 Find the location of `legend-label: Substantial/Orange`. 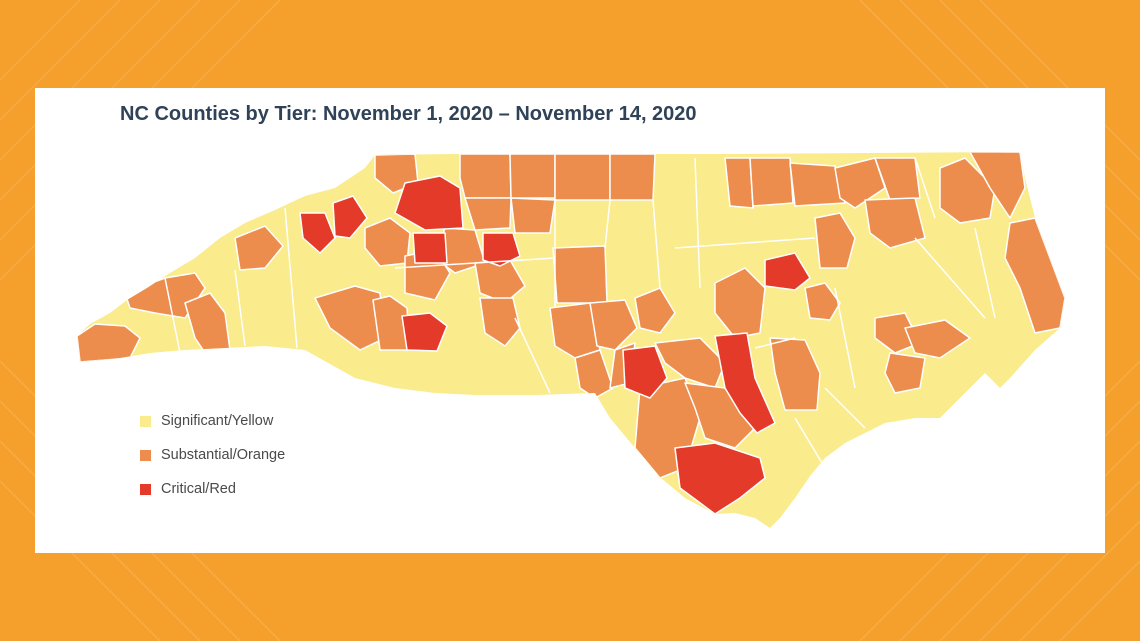

legend-label: Substantial/Orange is located at coordinates (223, 455).